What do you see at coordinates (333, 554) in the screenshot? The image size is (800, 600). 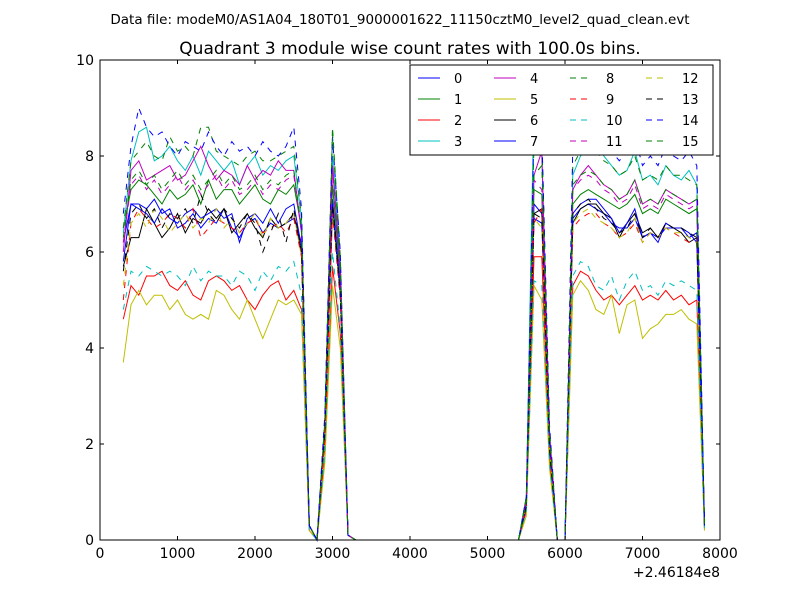 I see `x-tick-label: 3000` at bounding box center [333, 554].